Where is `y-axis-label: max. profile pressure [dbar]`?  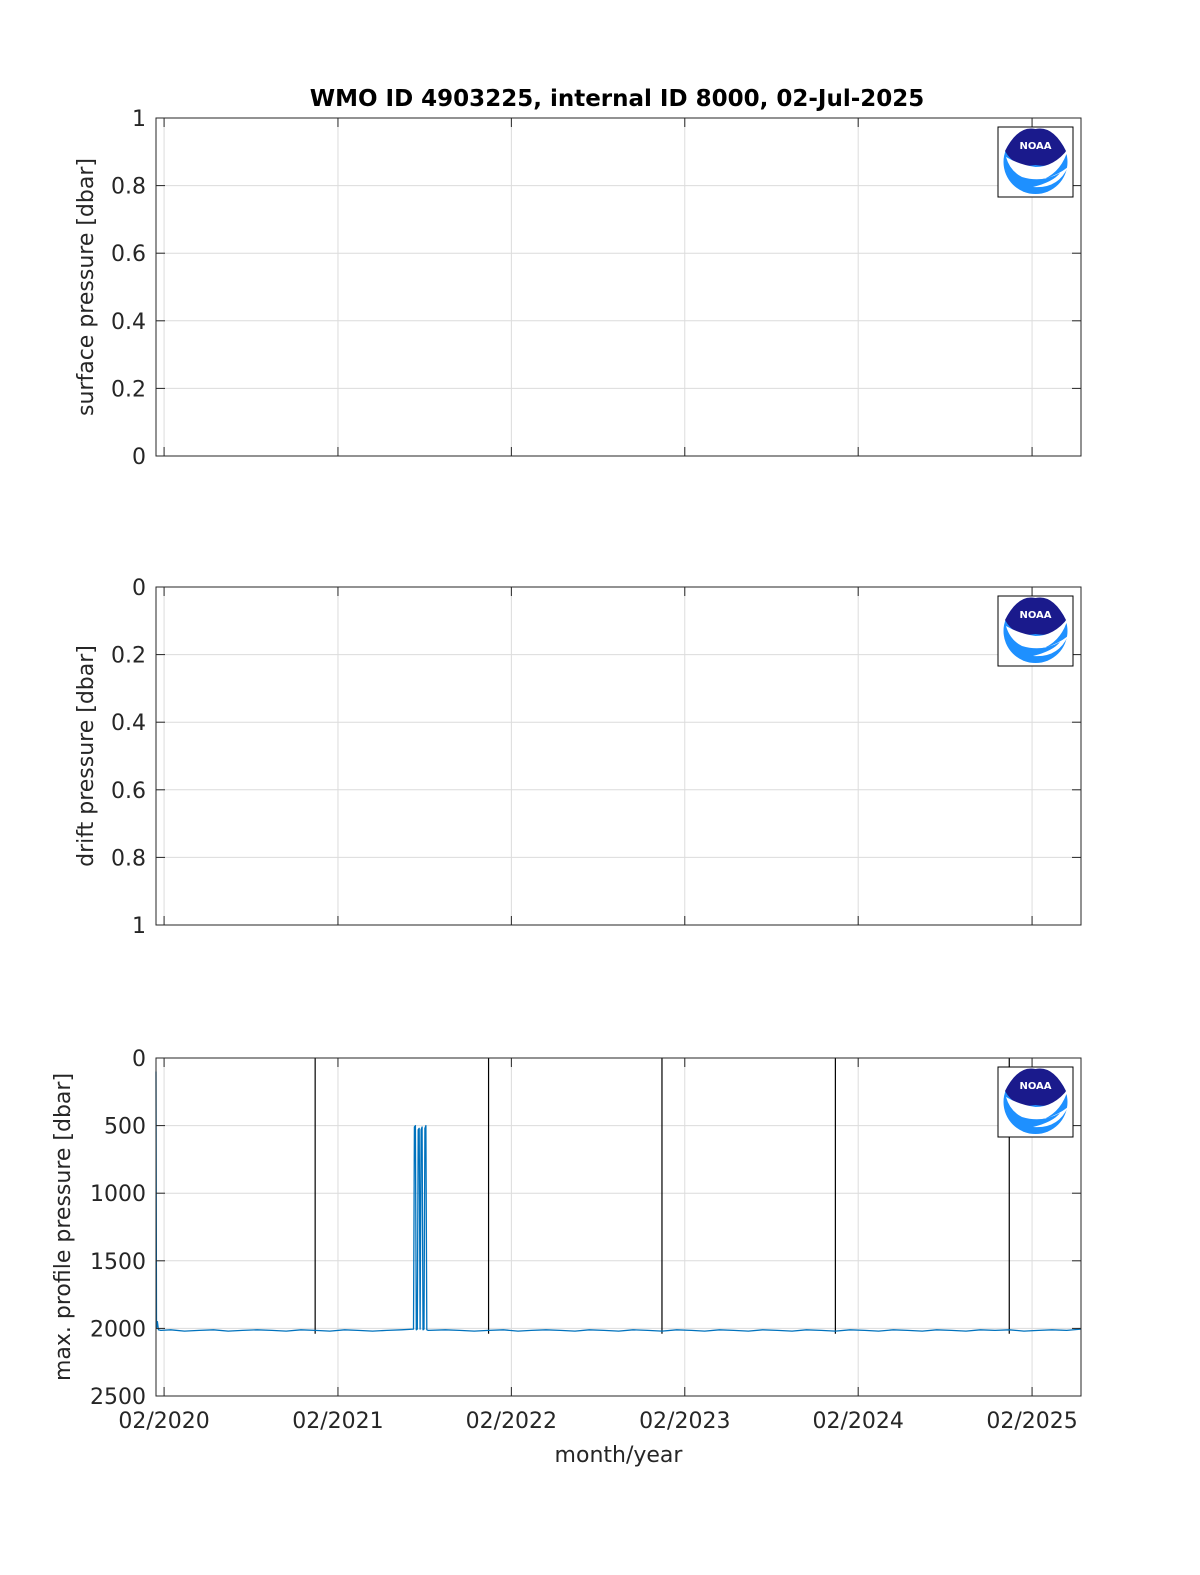
y-axis-label: max. profile pressure [dbar] is located at coordinates (63, 1227).